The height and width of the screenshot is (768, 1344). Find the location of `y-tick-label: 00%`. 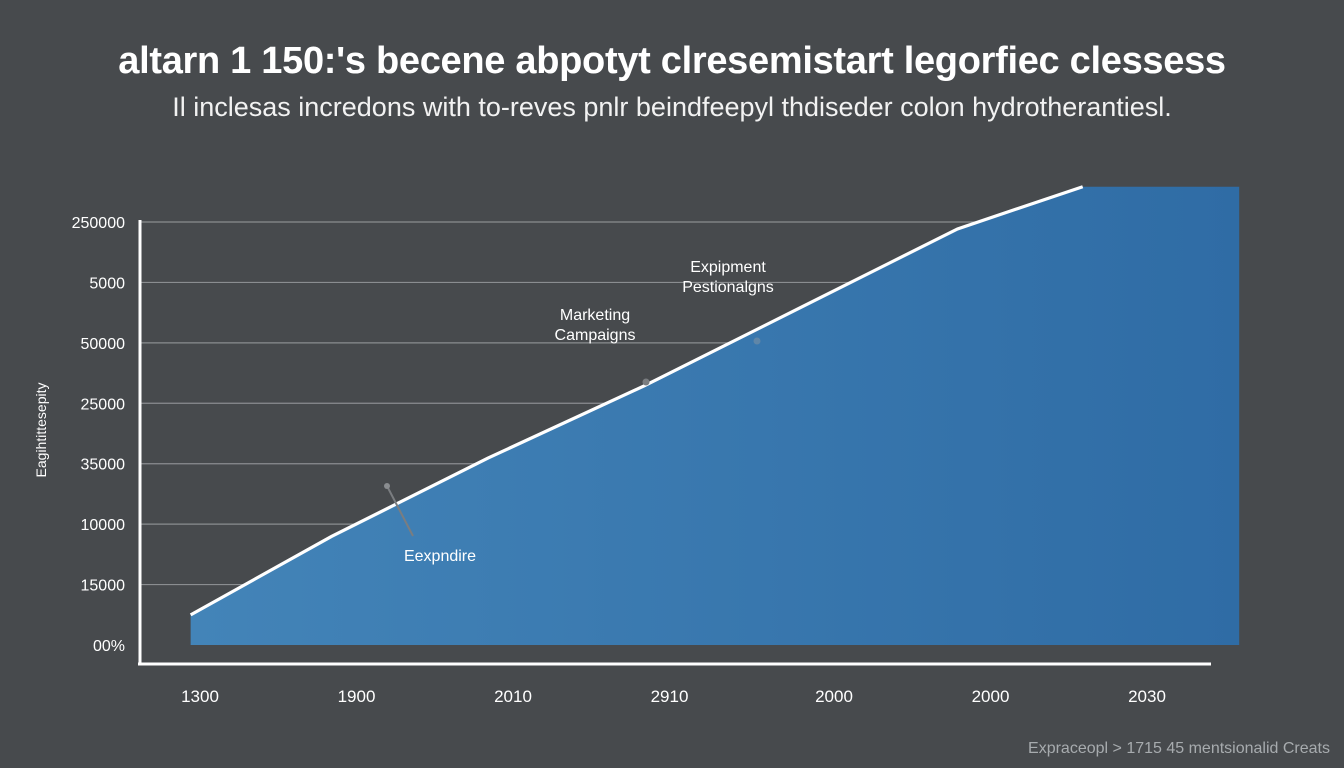

y-tick-label: 00% is located at coordinates (109, 646).